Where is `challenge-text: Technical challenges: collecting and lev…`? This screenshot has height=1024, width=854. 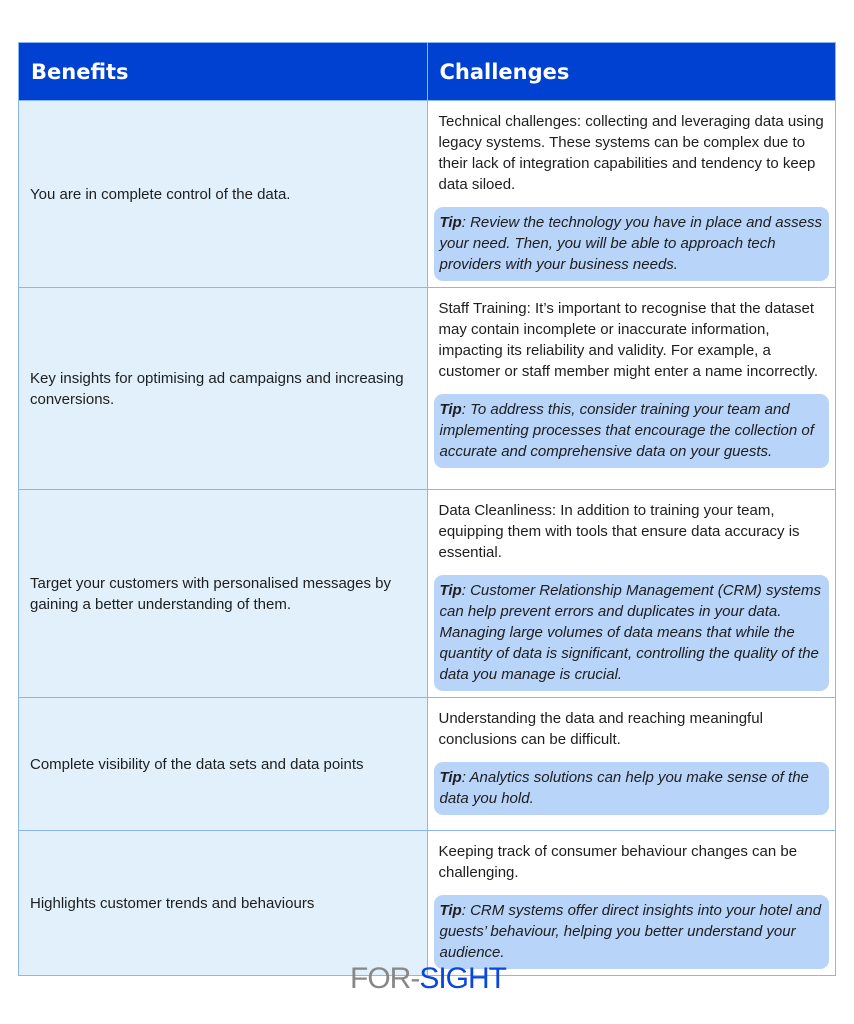
challenge-text: Technical challenges: collecting and lev… is located at coordinates (631, 153).